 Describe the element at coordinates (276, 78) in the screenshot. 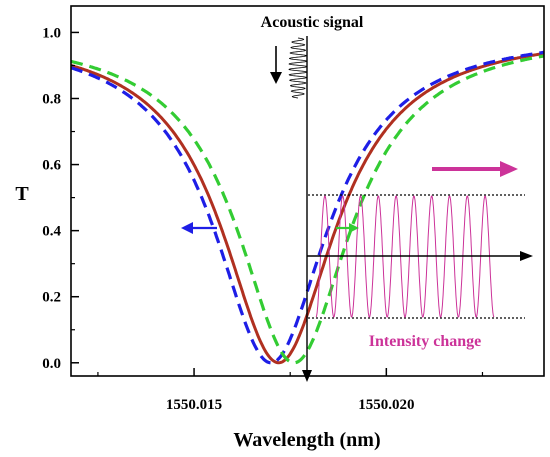

I see `acoustic-down-arrow-head` at that location.